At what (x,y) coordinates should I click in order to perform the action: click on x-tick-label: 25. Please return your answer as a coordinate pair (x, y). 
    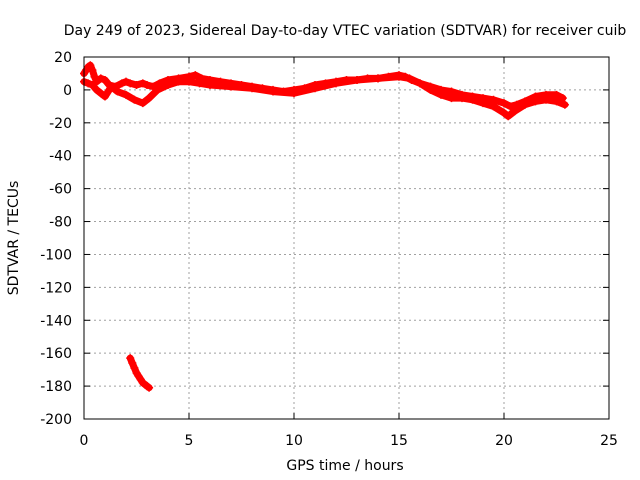
    Looking at the image, I should click on (609, 441).